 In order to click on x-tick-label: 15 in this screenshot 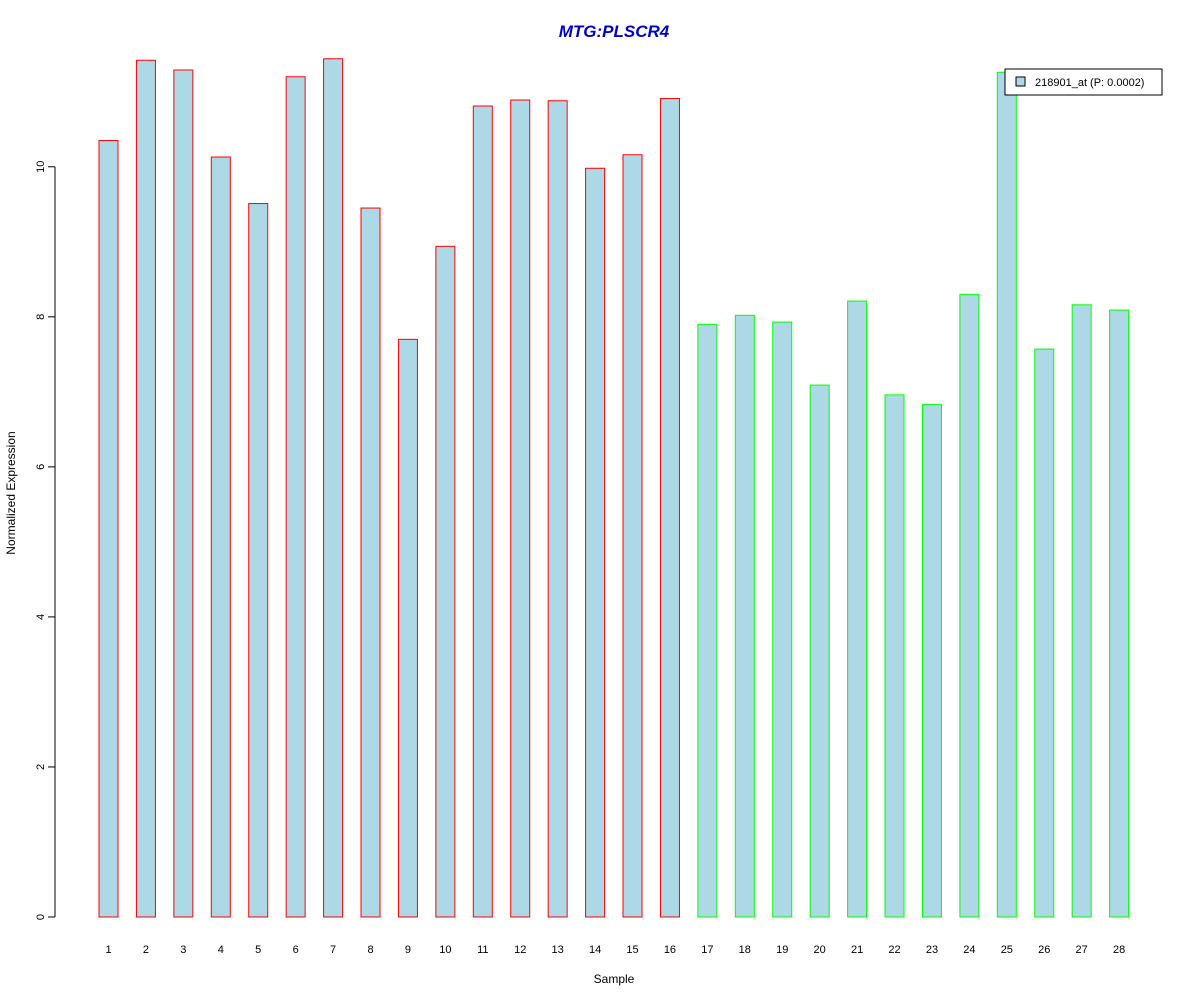, I will do `click(632, 950)`.